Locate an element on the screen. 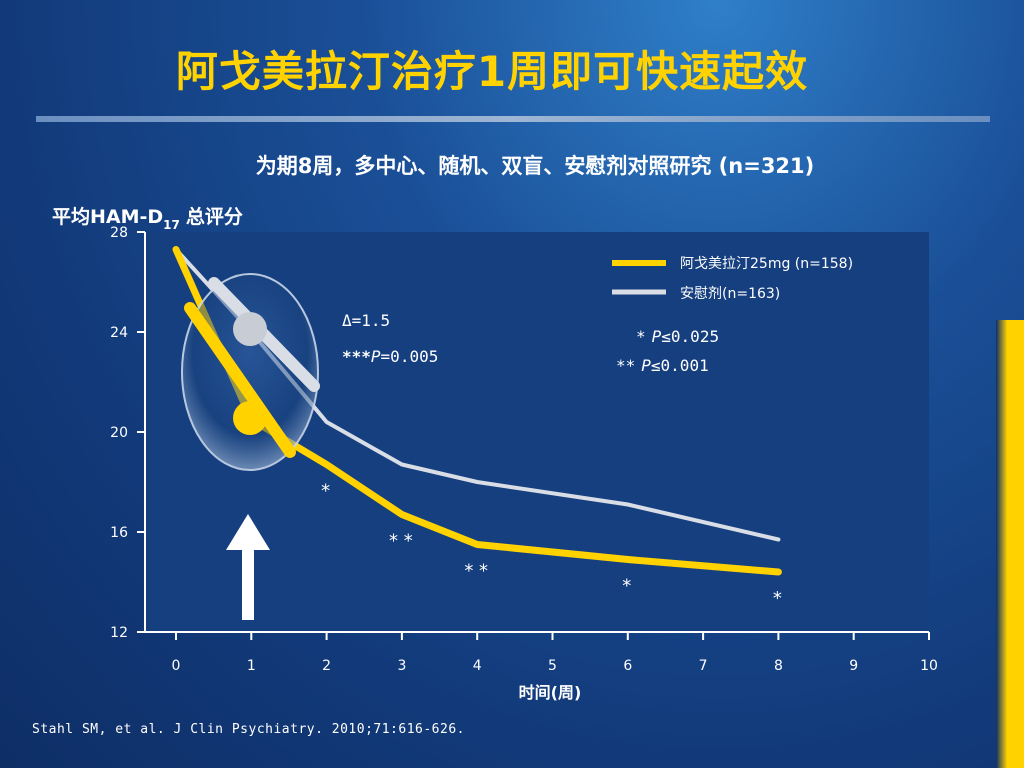 Image resolution: width=1024 pixels, height=768 pixels. y-tick-label: 24 is located at coordinates (119, 333).